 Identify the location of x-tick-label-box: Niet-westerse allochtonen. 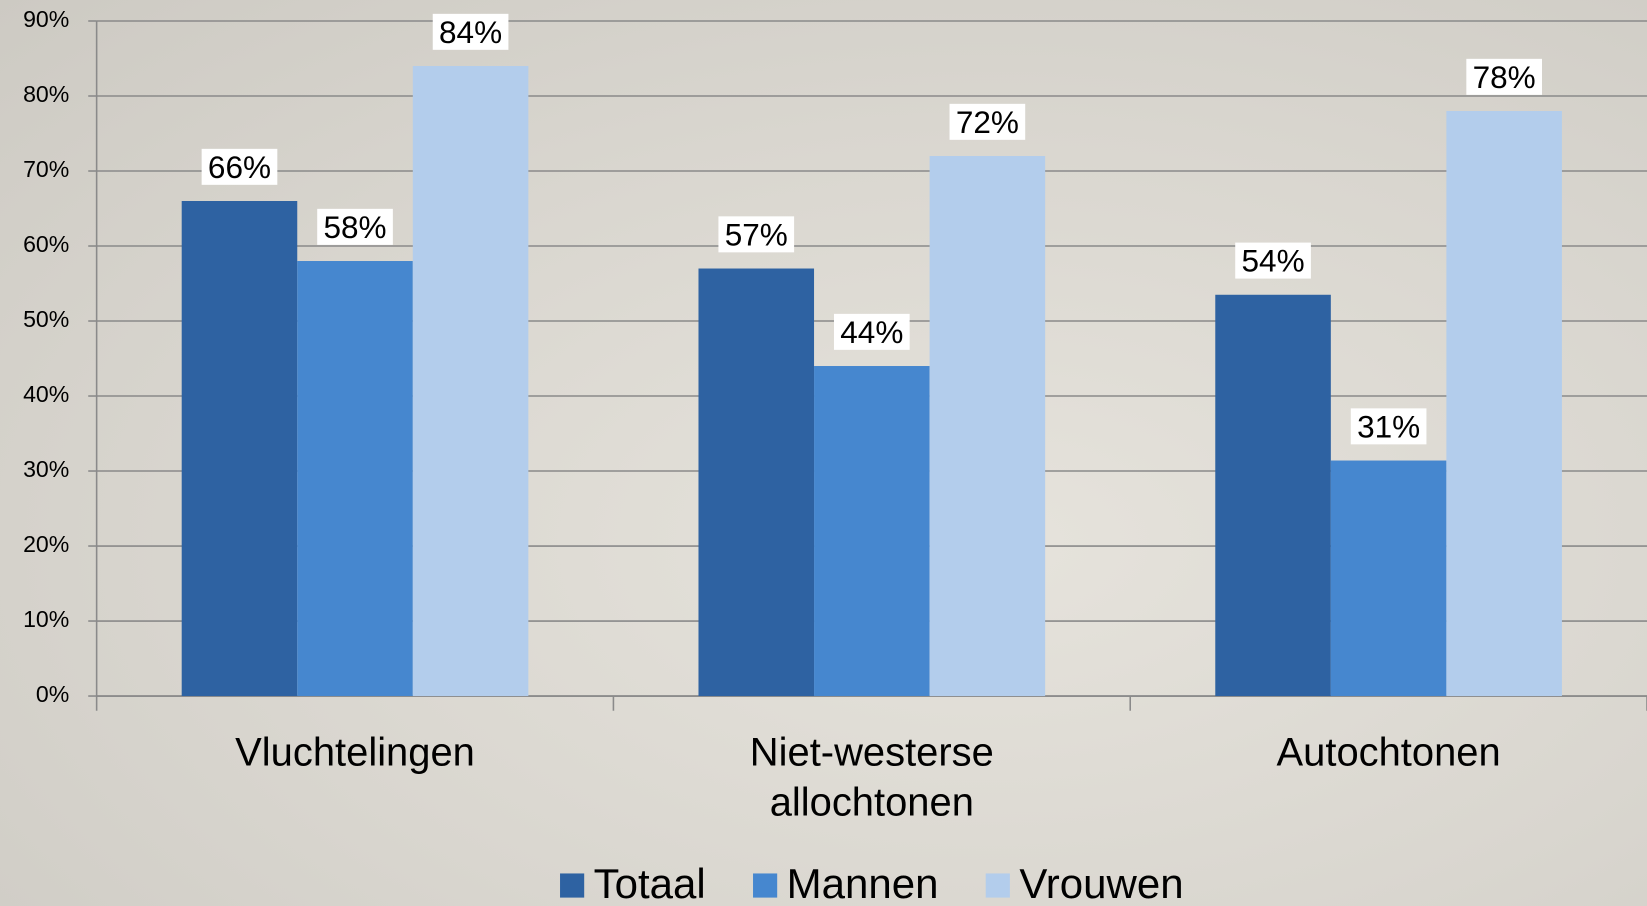
(871, 778).